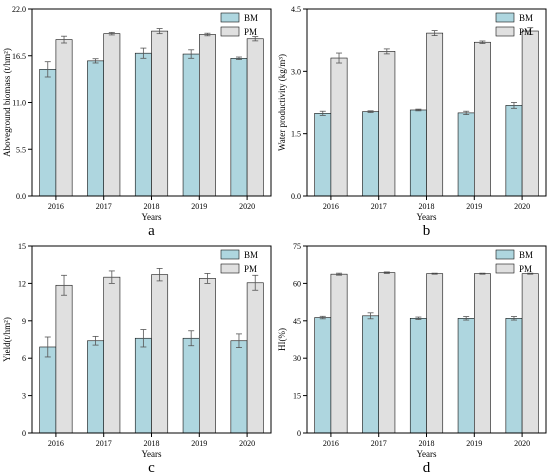 The height and width of the screenshot is (473, 550). I want to click on y-tick-label: 11.0, so click(19, 103).